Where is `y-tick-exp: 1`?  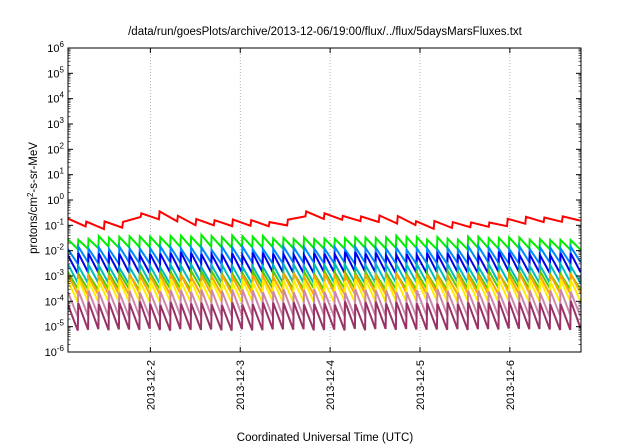 y-tick-exp: 1 is located at coordinates (62, 171).